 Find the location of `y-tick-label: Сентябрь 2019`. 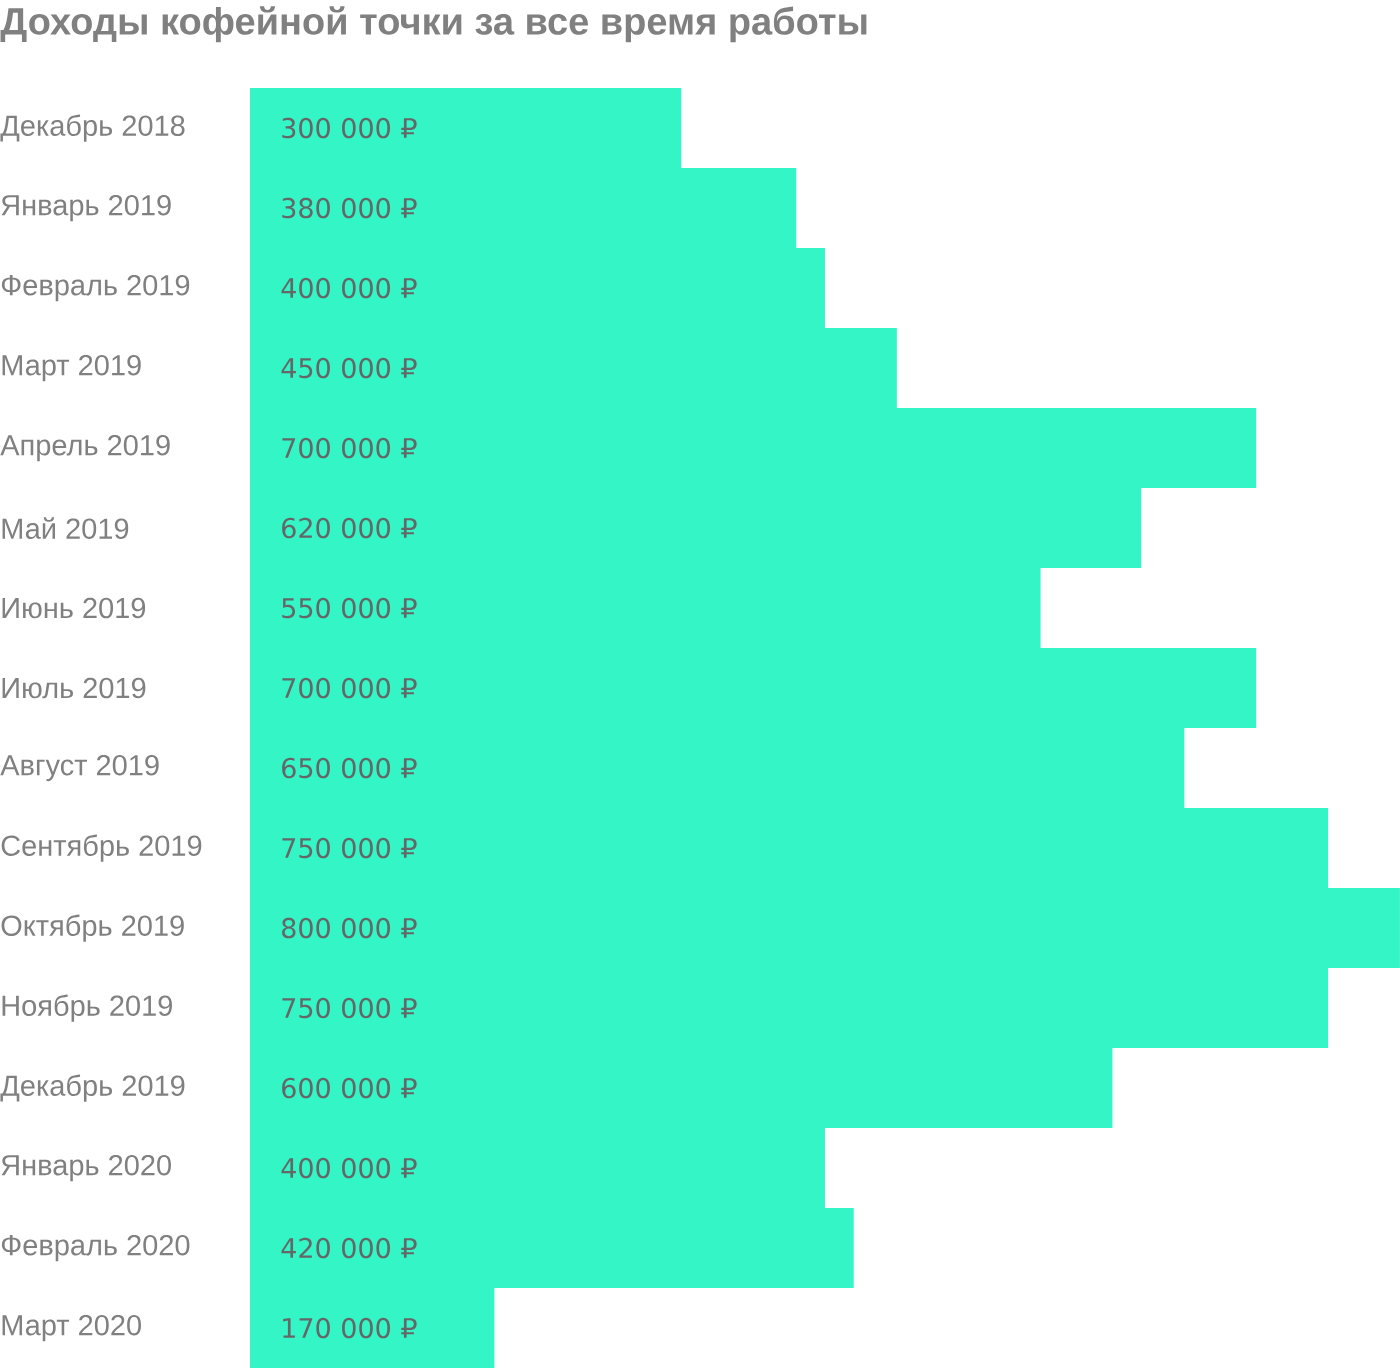

y-tick-label: Сентябрь 2019 is located at coordinates (101, 848).